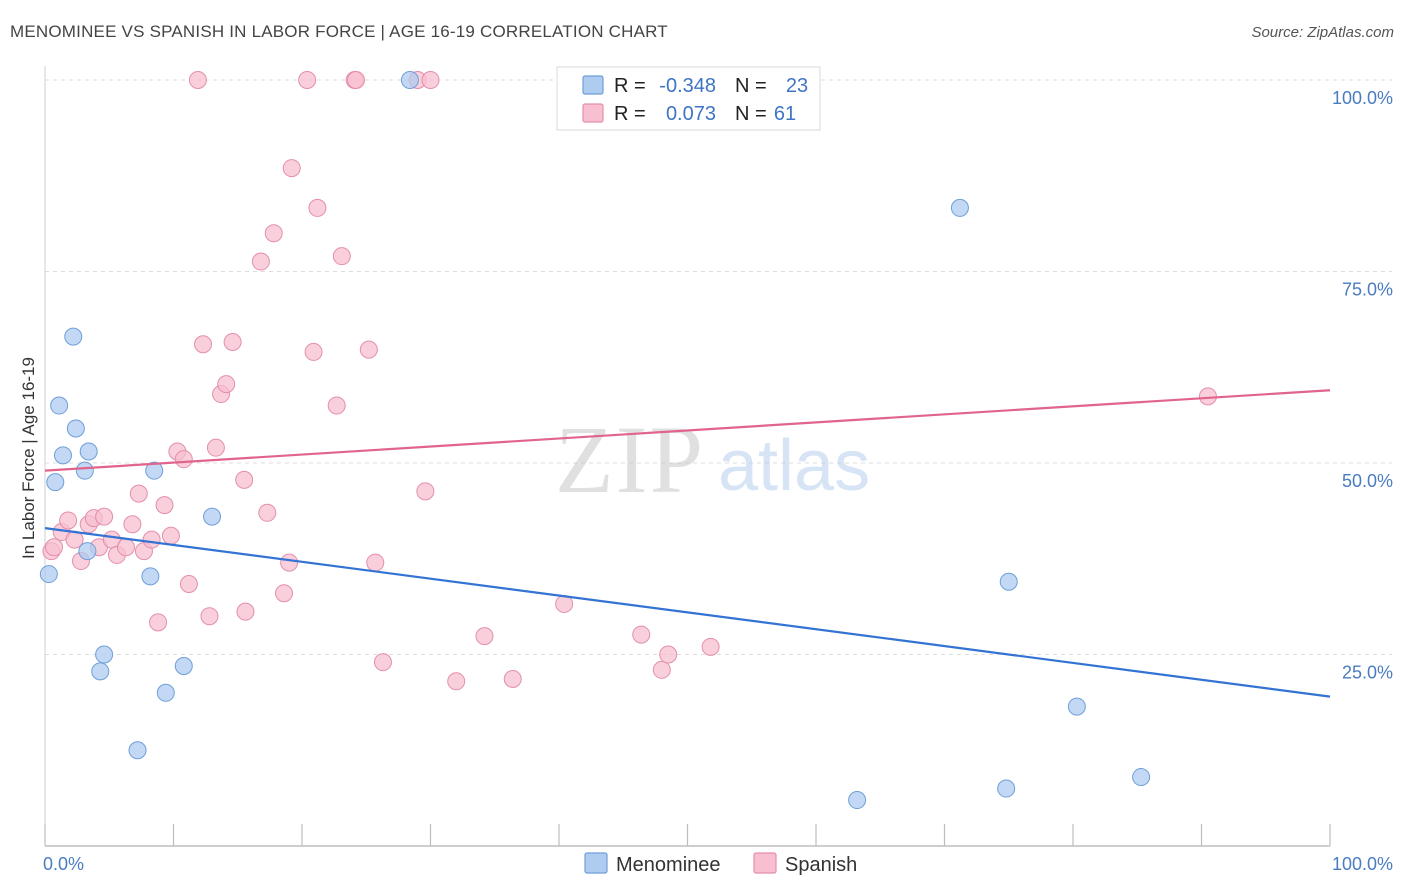  Describe the element at coordinates (630, 114) in the screenshot. I see `spanish-r-label: R =` at that location.